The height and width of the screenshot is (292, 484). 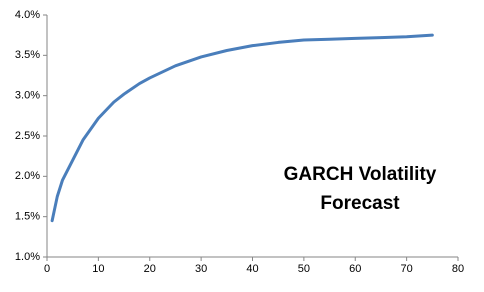 What do you see at coordinates (27, 217) in the screenshot?
I see `y-tick-label: 1.5%` at bounding box center [27, 217].